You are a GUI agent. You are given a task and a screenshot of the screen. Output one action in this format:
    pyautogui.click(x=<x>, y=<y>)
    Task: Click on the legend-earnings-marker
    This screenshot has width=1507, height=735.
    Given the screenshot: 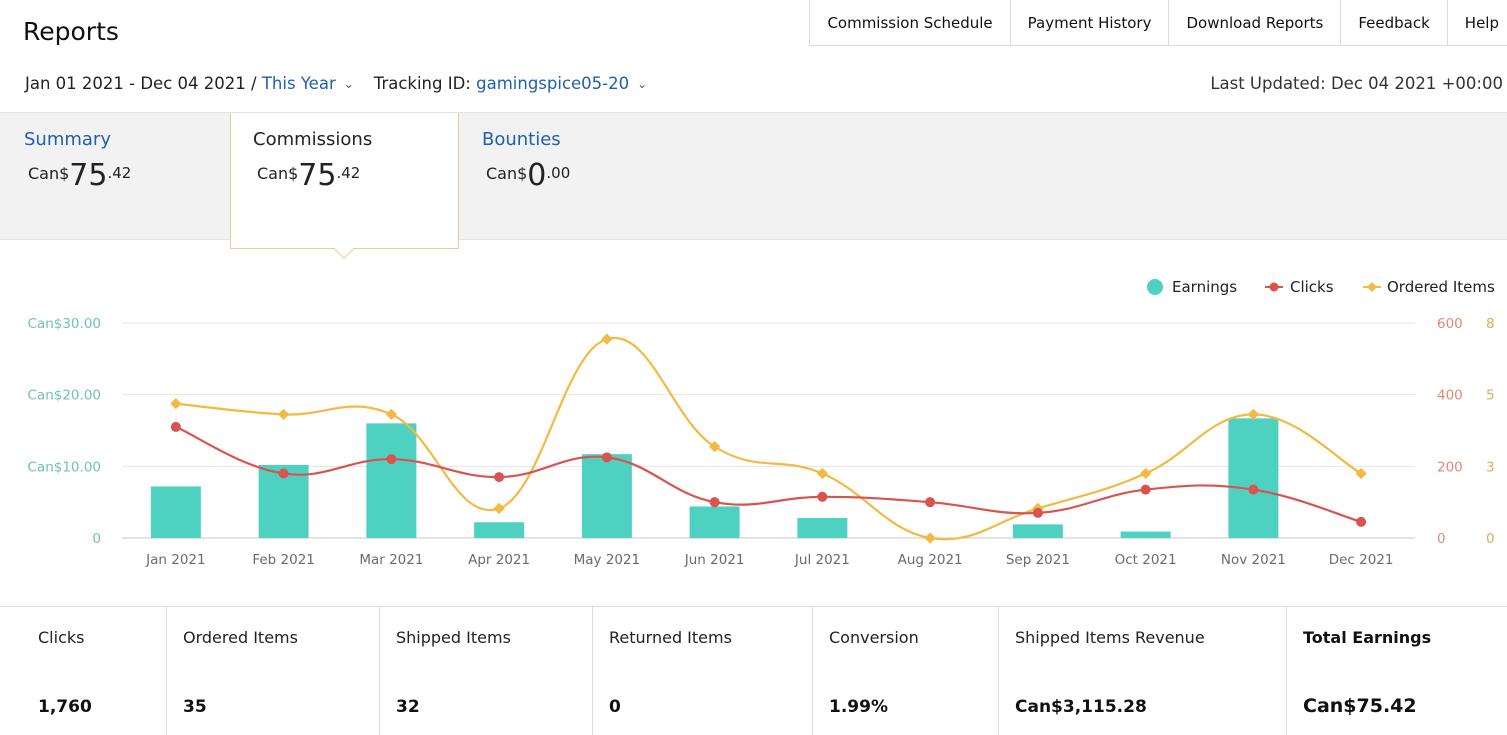 What is the action you would take?
    pyautogui.click(x=1155, y=287)
    